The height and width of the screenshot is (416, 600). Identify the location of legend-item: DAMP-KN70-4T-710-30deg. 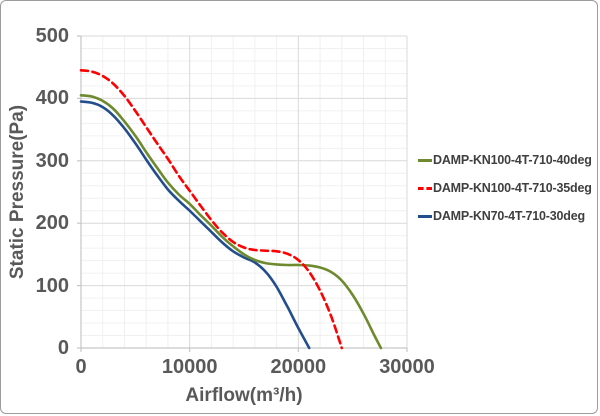
(505, 216).